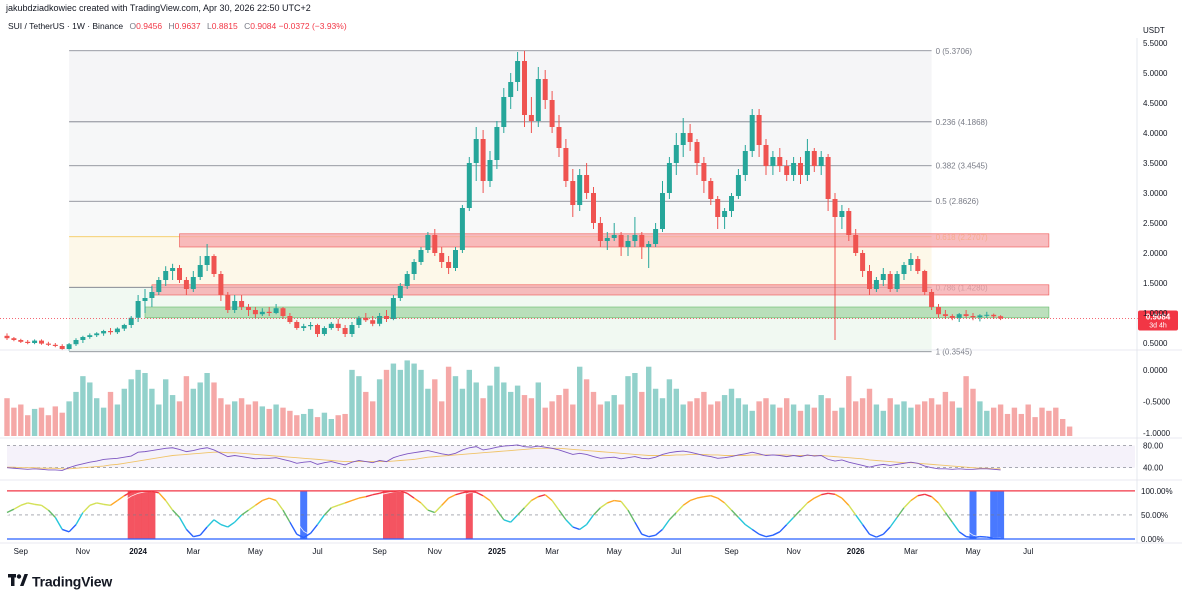  What do you see at coordinates (570, 457) in the screenshot?
I see `rsi-pane` at bounding box center [570, 457].